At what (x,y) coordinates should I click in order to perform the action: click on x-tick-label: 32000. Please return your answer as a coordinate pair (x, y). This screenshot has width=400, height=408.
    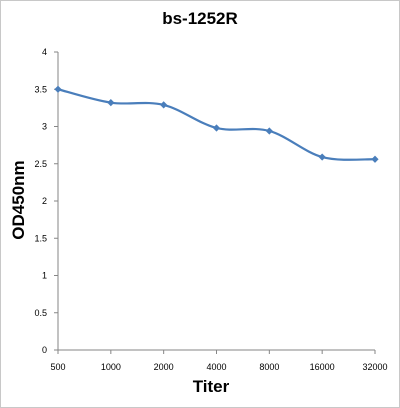
    Looking at the image, I should click on (374, 367).